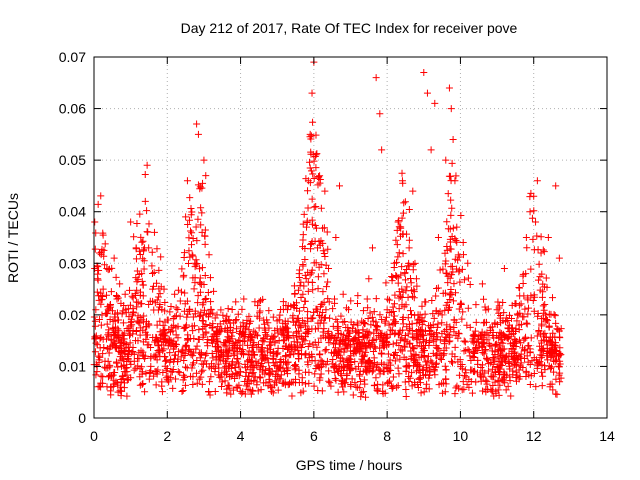 The width and height of the screenshot is (640, 480). I want to click on y-tick-label: 0.04, so click(72, 212).